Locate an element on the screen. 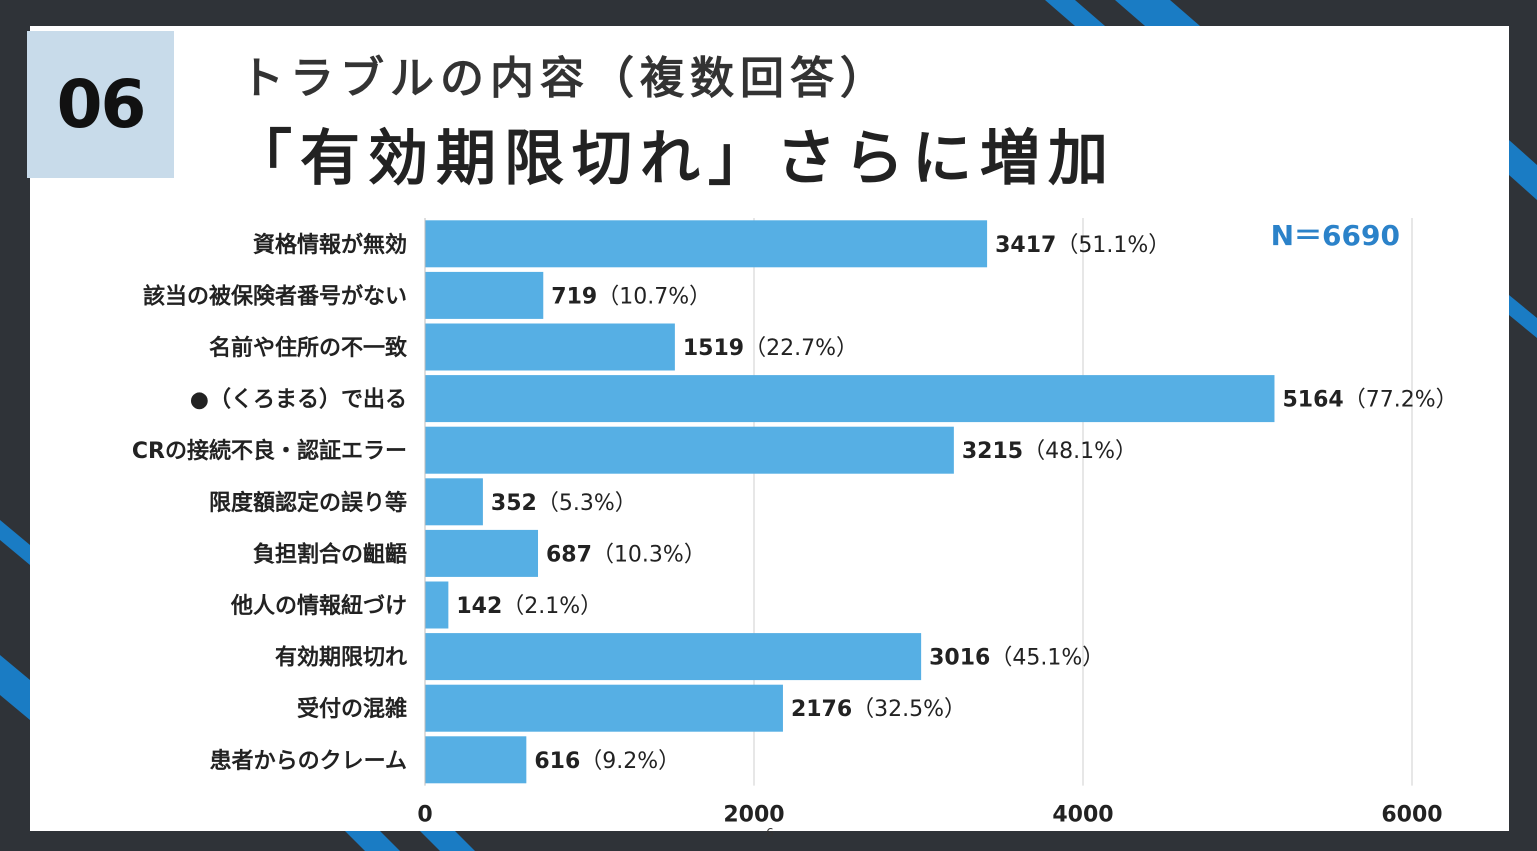 The image size is (1537, 851). data-label: 687（10.3%） is located at coordinates (626, 554).